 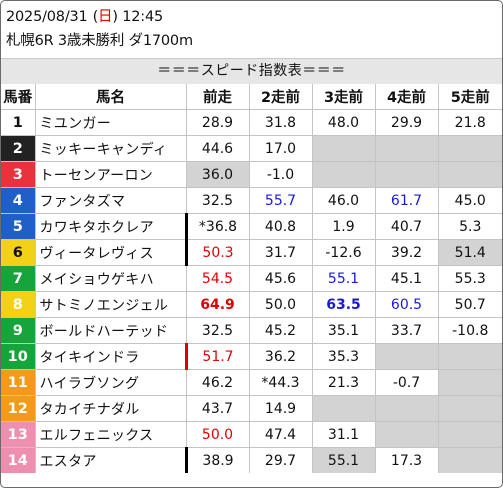 What do you see at coordinates (217, 434) in the screenshot?
I see `speed-last-race: 50.0` at bounding box center [217, 434].